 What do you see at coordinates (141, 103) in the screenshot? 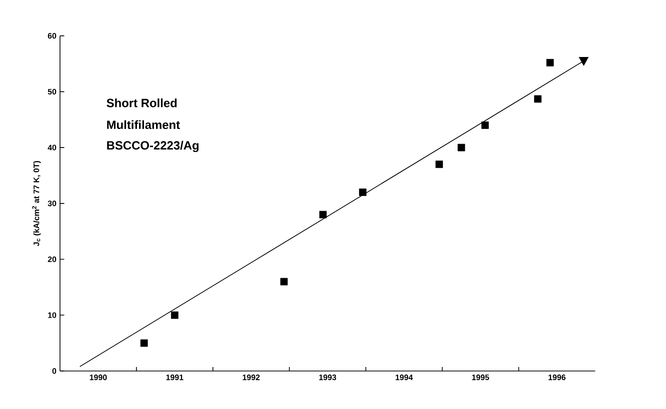
I see `annotation: Short Rolled` at bounding box center [141, 103].